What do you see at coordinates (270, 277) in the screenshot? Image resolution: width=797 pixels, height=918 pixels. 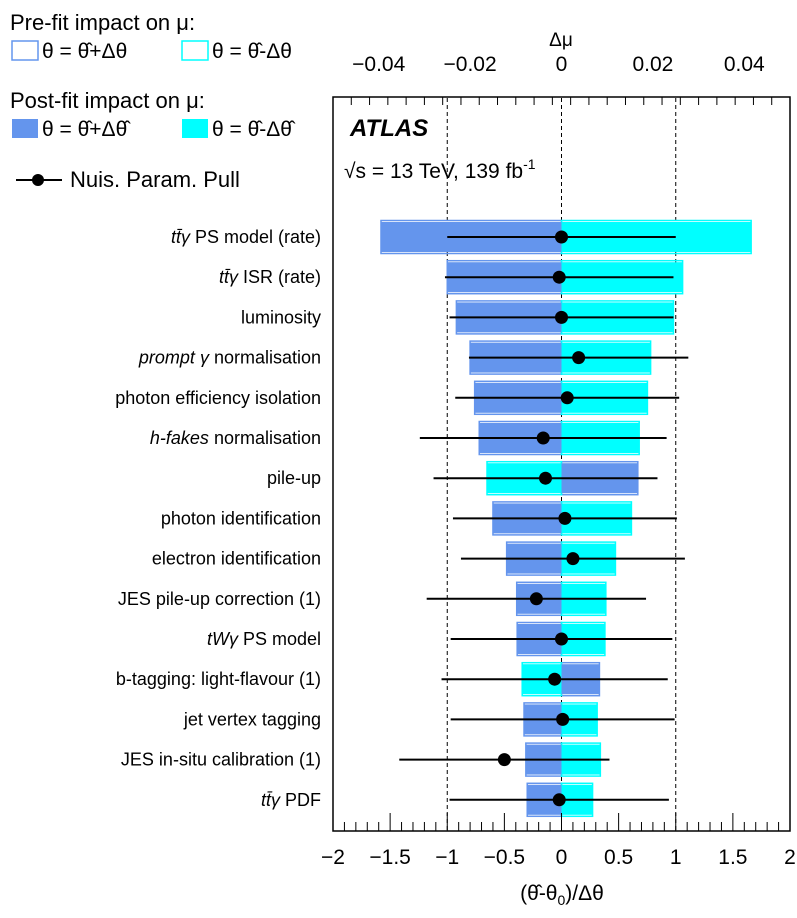 I see `np-label-1: tt̄γ ISR (rate)` at bounding box center [270, 277].